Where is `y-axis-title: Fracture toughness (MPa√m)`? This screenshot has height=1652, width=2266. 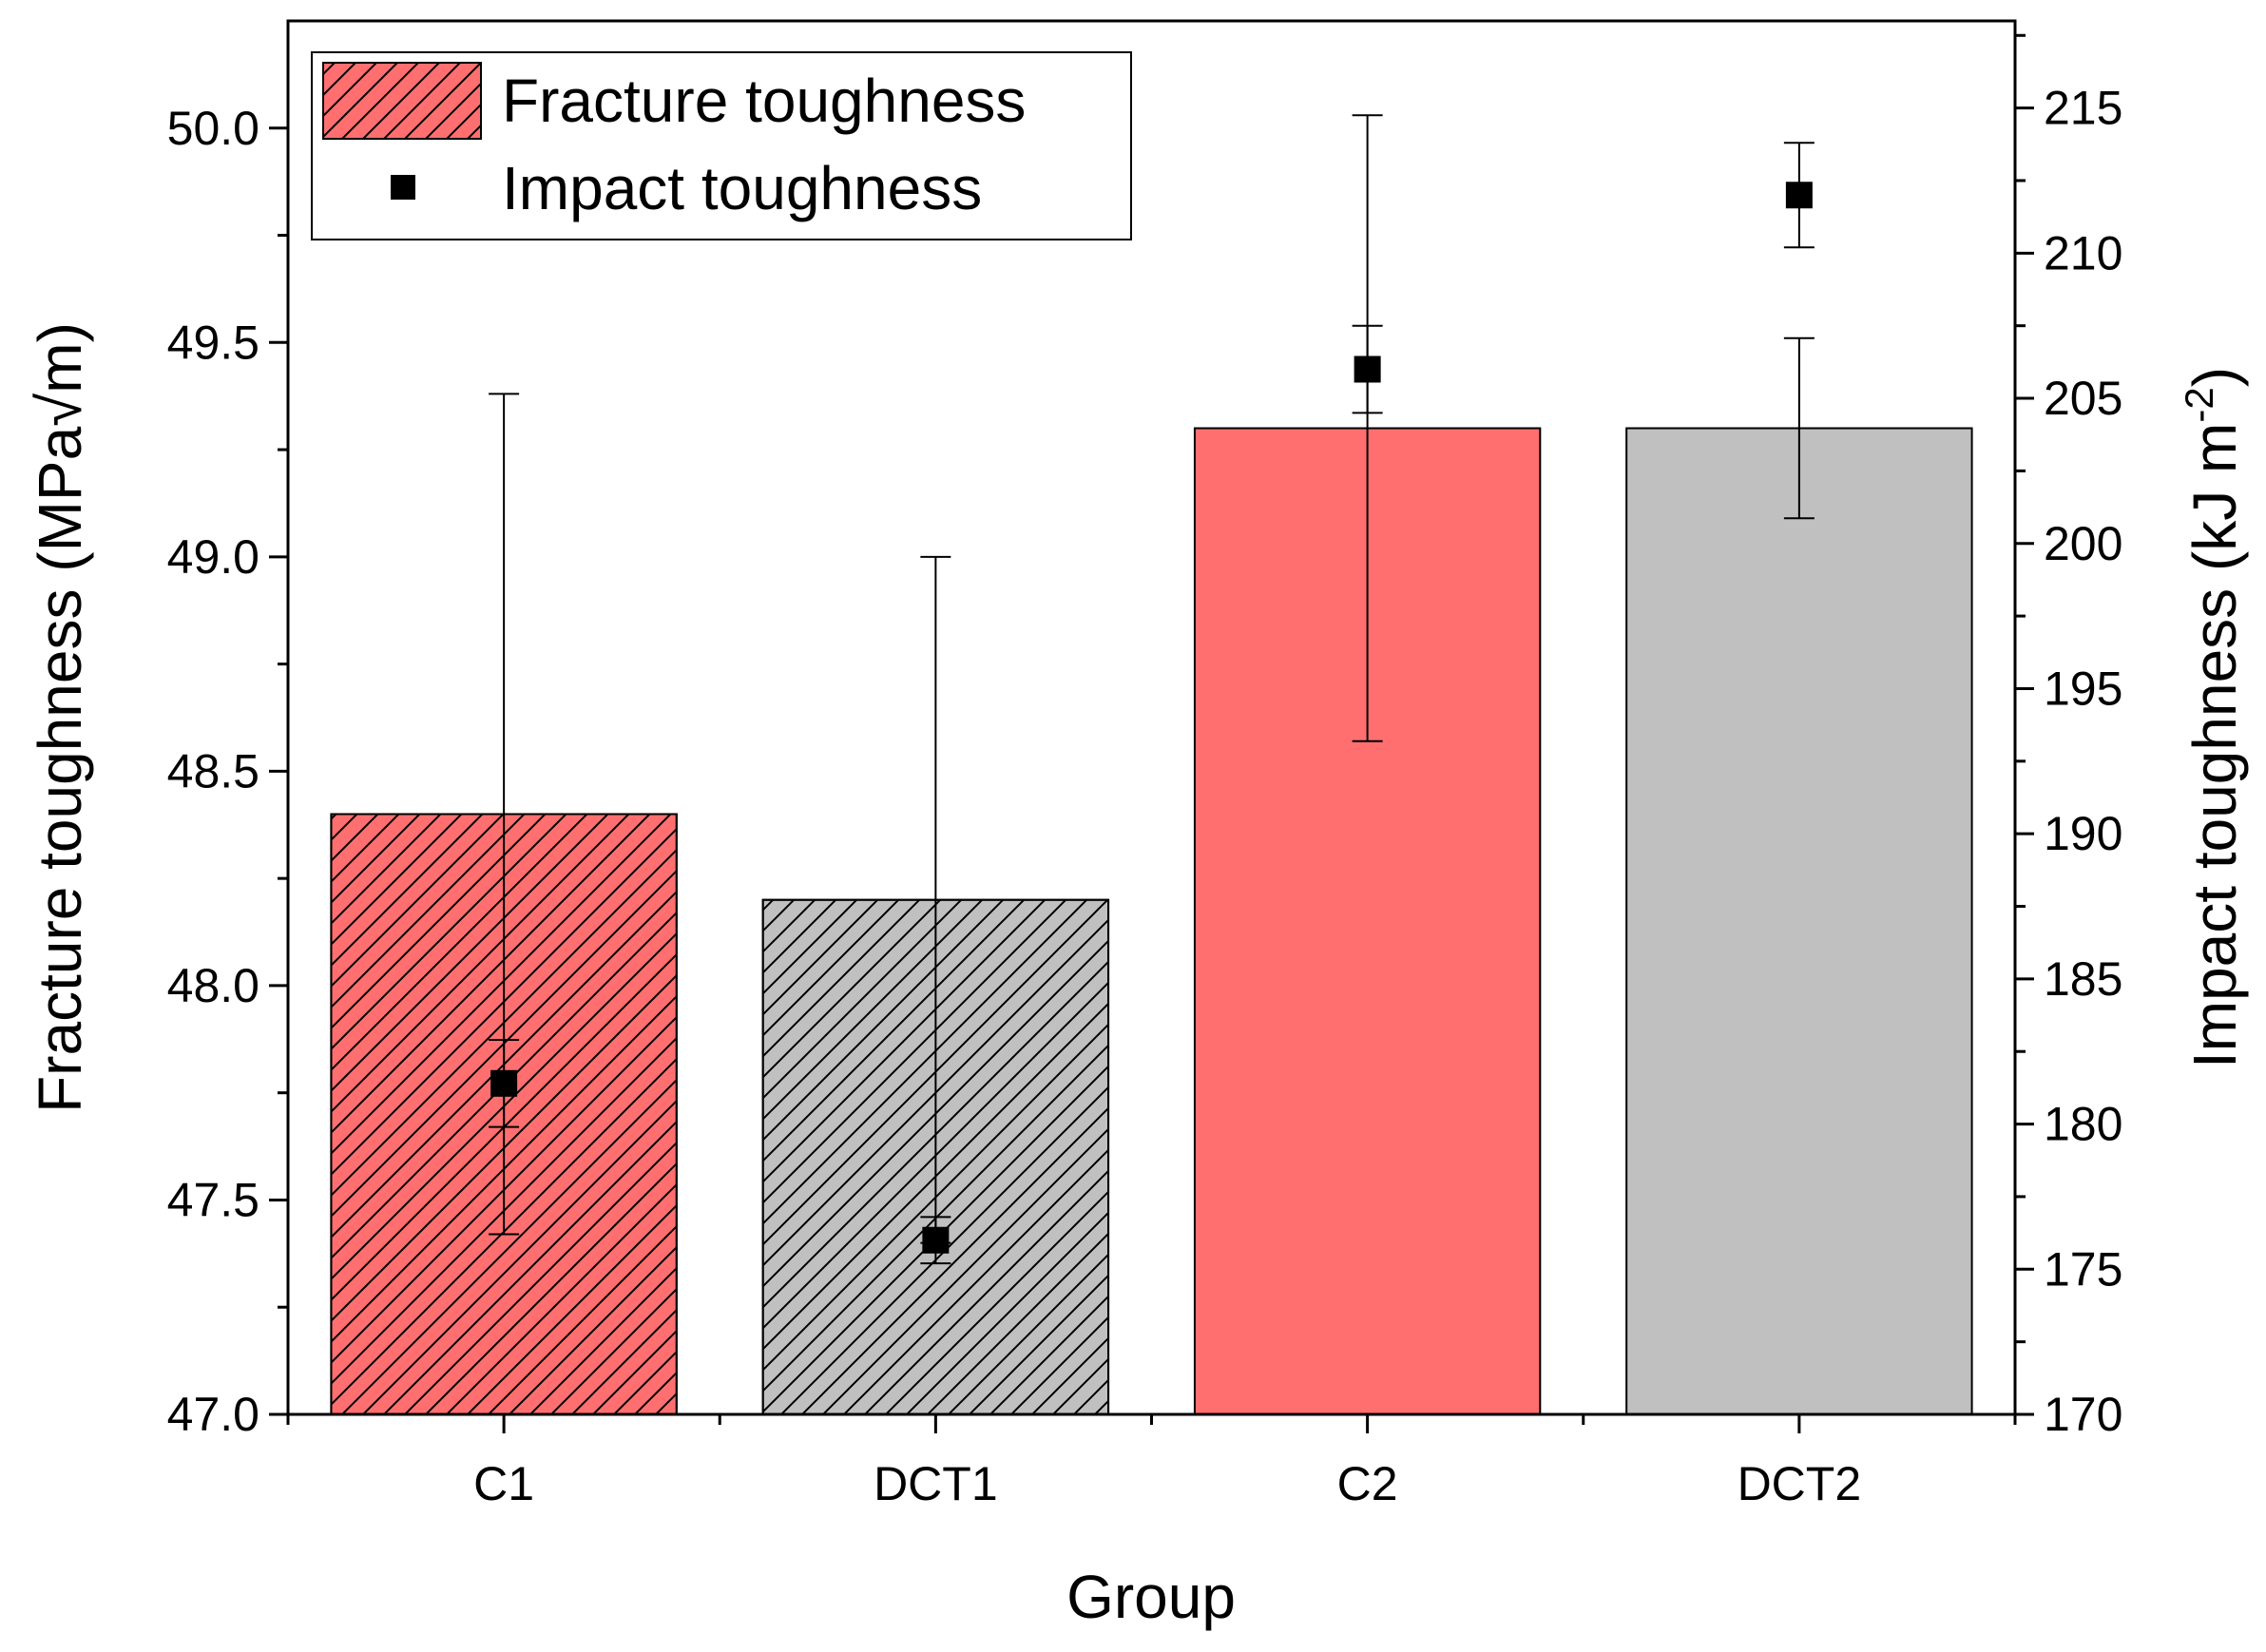 y-axis-title: Fracture toughness (MPa√m) is located at coordinates (60, 717).